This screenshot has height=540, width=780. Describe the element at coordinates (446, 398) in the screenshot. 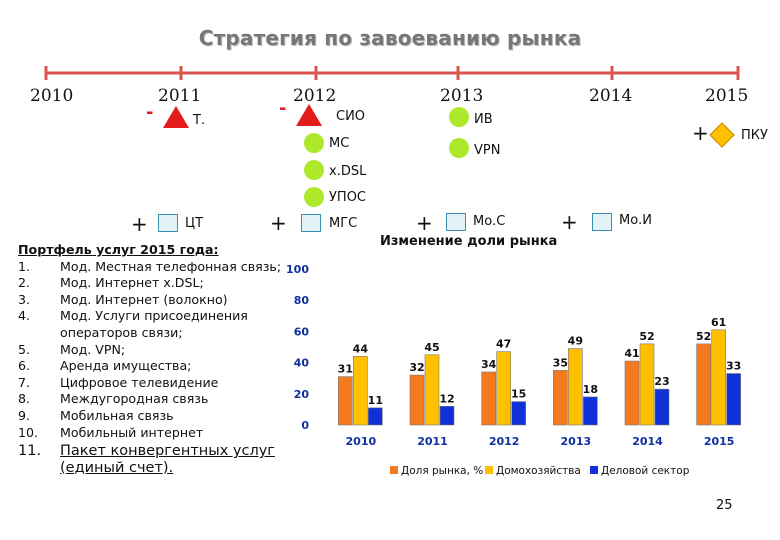

I see `data-label: 12` at that location.